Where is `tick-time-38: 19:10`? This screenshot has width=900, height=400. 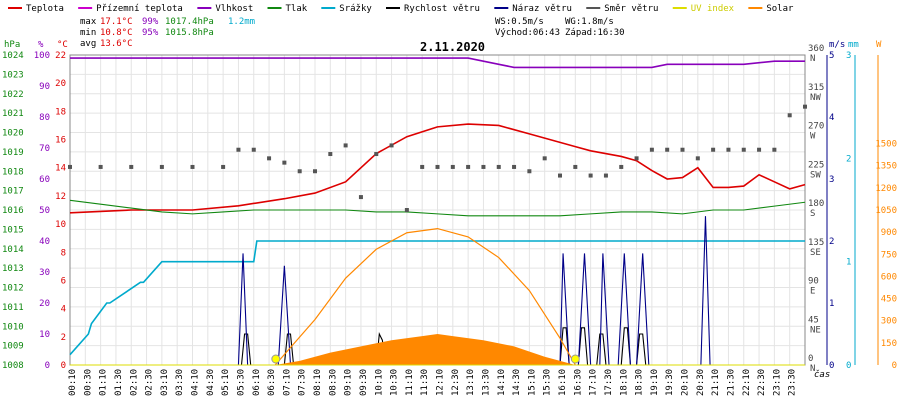
tick-time-38: 19:10 is located at coordinates (655, 382).